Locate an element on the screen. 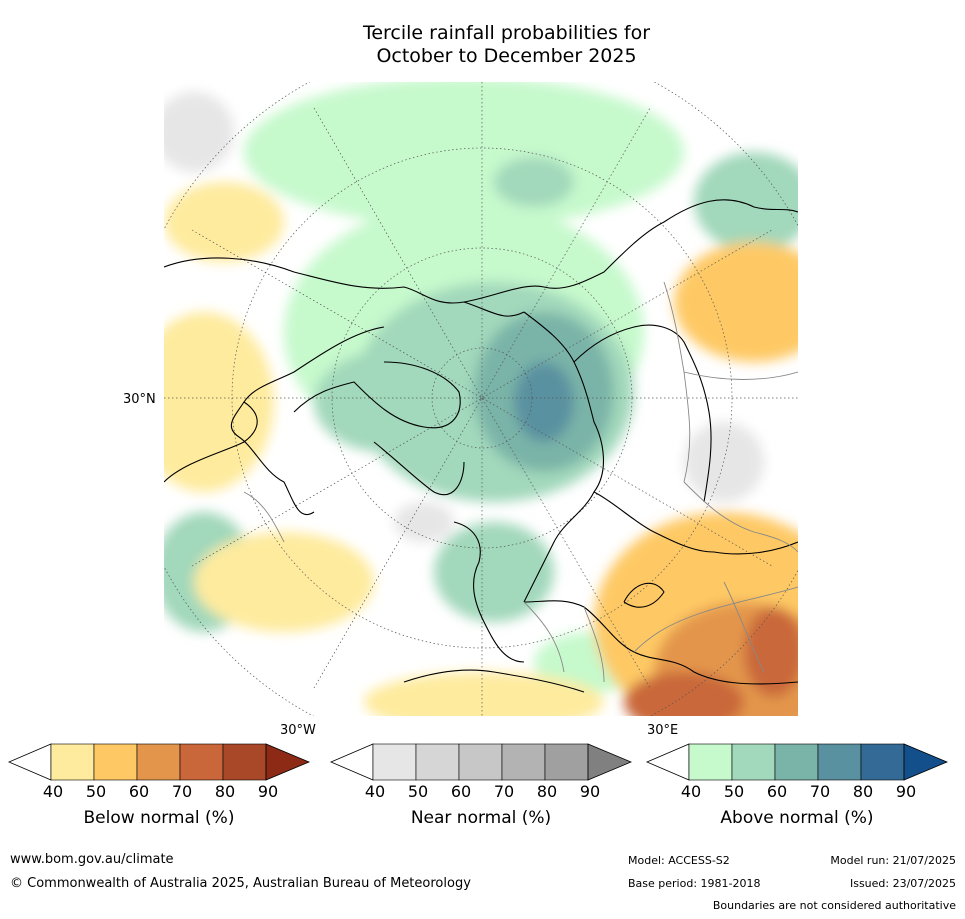 The width and height of the screenshot is (965, 919). colorbar-above-tick: 90 is located at coordinates (906, 791).